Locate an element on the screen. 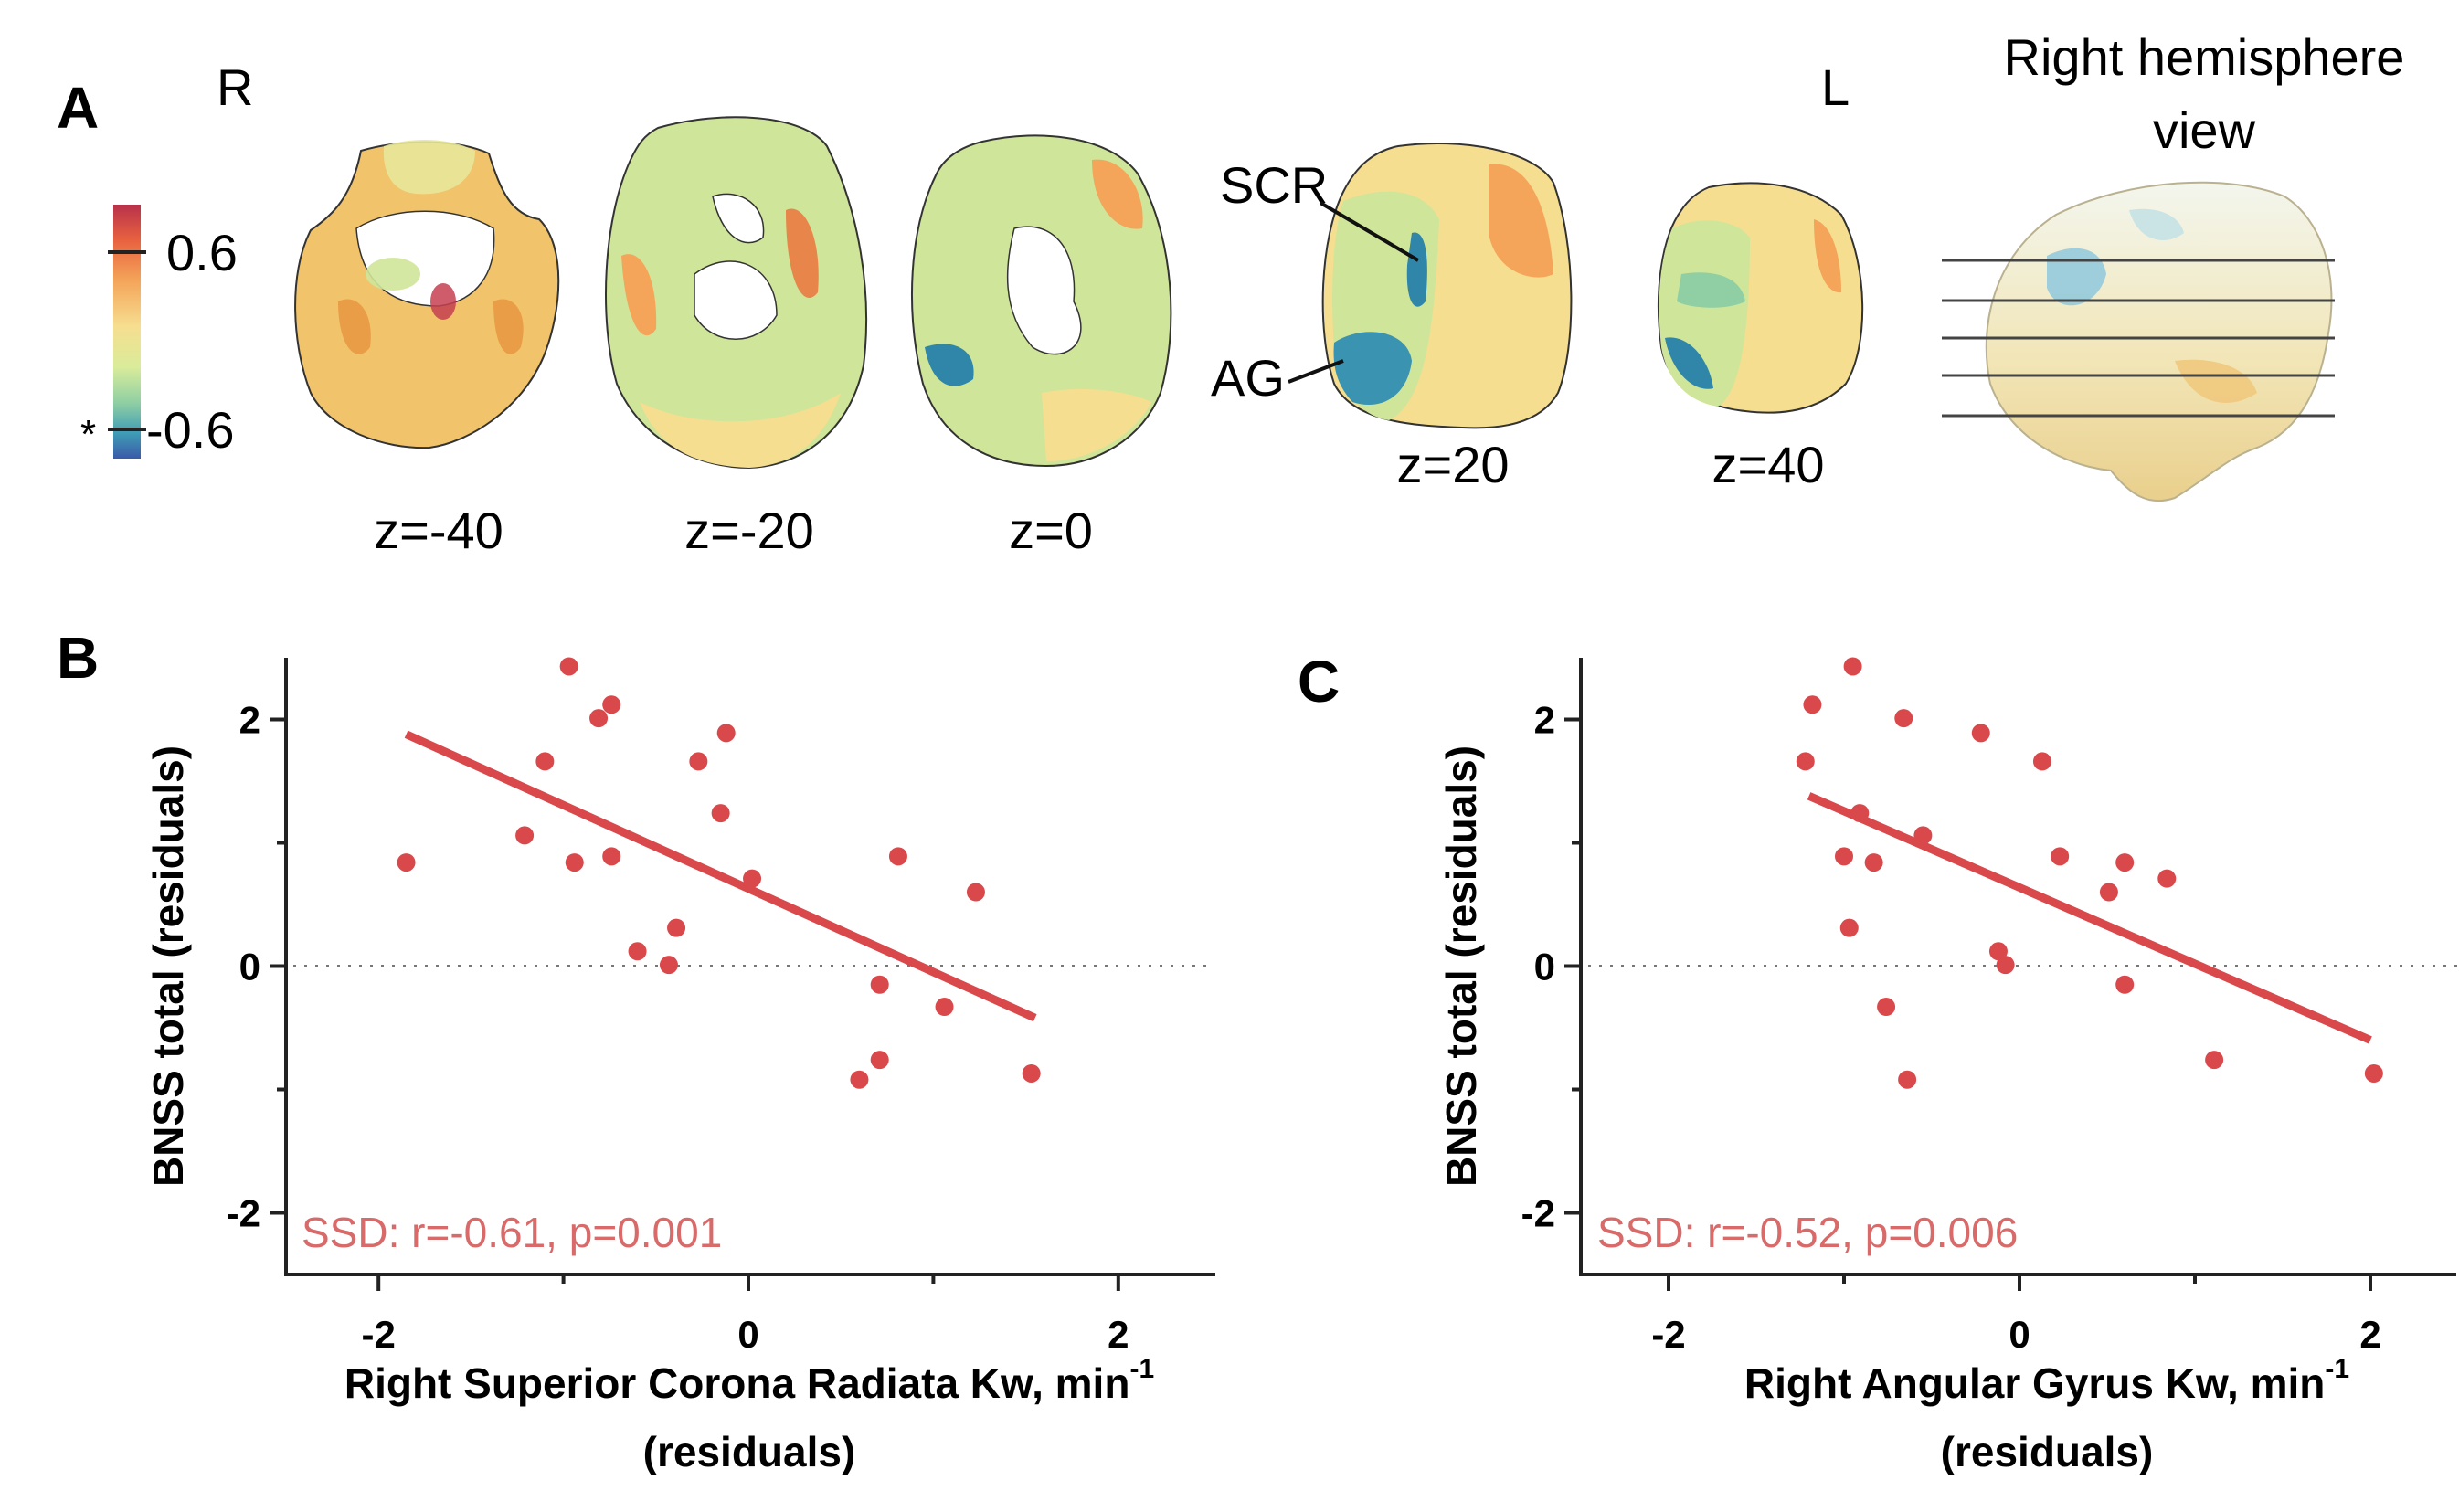 This screenshot has height=1512, width=2459. region-callouts: SCR AG is located at coordinates (1315, 281).